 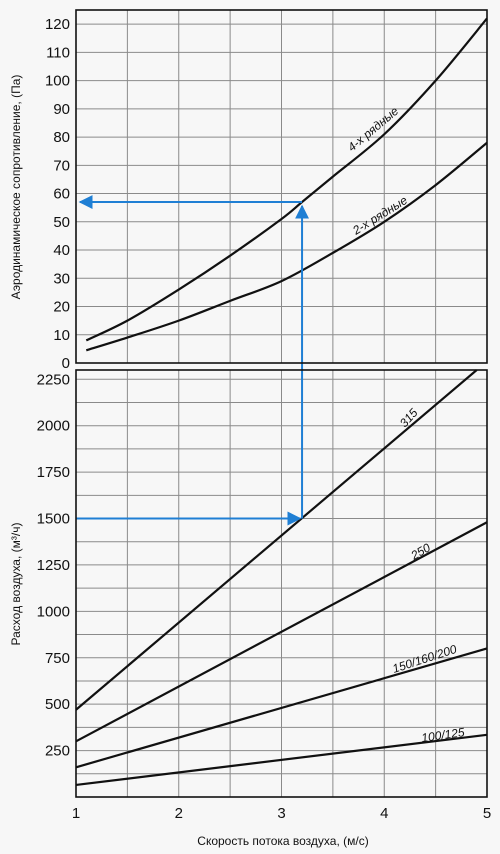 I want to click on y-tick-label-top: 0, so click(x=66, y=363).